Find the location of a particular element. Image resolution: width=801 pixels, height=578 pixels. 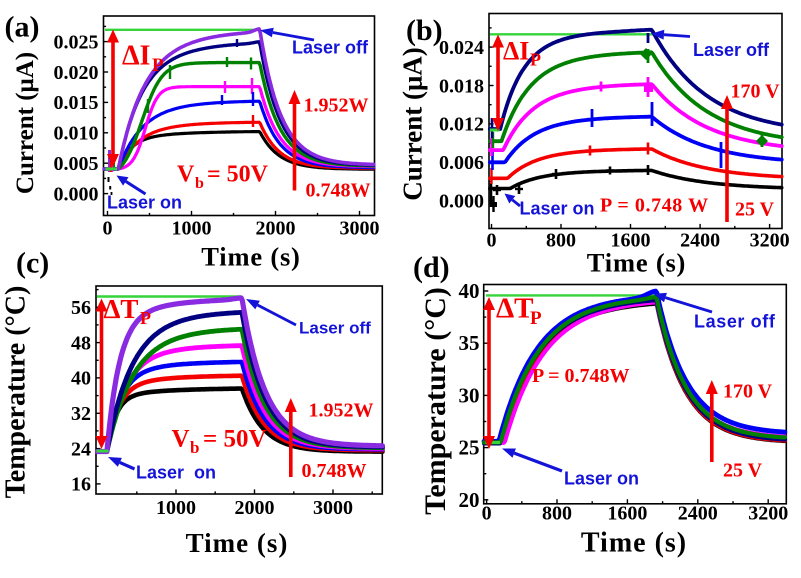

svg-text: 0.025 is located at coordinates (76, 42).